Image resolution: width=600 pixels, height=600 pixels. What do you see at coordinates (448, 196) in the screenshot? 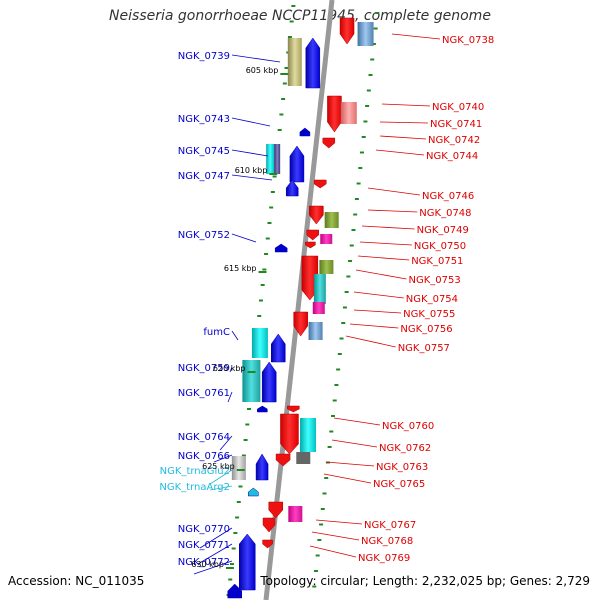
I see `right-gene-label: NGK_0746` at bounding box center [448, 196].